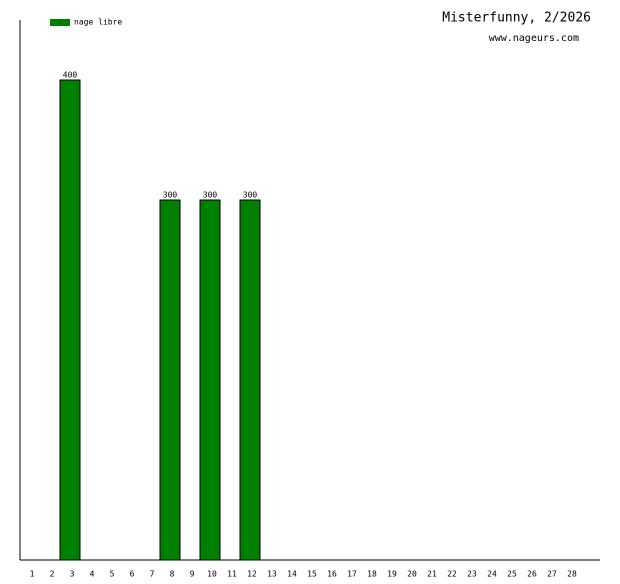 This screenshot has height=584, width=620. What do you see at coordinates (472, 574) in the screenshot?
I see `x-tick-label: 23` at bounding box center [472, 574].